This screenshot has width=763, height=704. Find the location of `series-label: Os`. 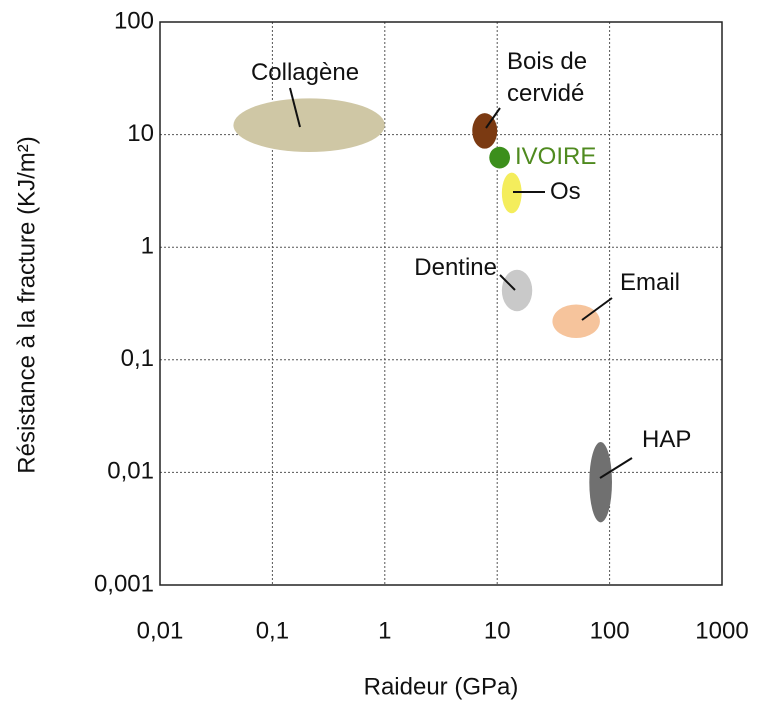

series-label: Os is located at coordinates (565, 191).